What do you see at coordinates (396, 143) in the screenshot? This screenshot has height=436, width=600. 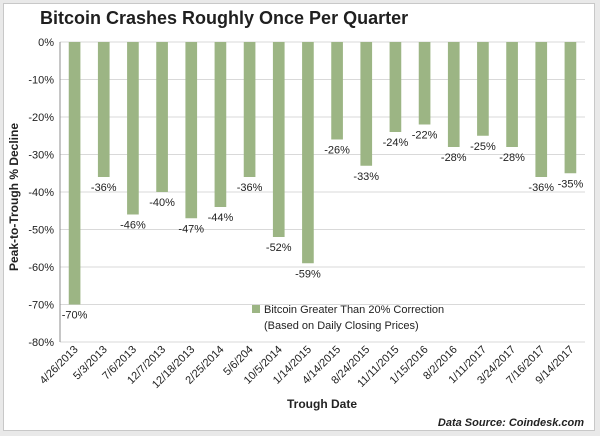 I see `data-label: -24%` at bounding box center [396, 143].